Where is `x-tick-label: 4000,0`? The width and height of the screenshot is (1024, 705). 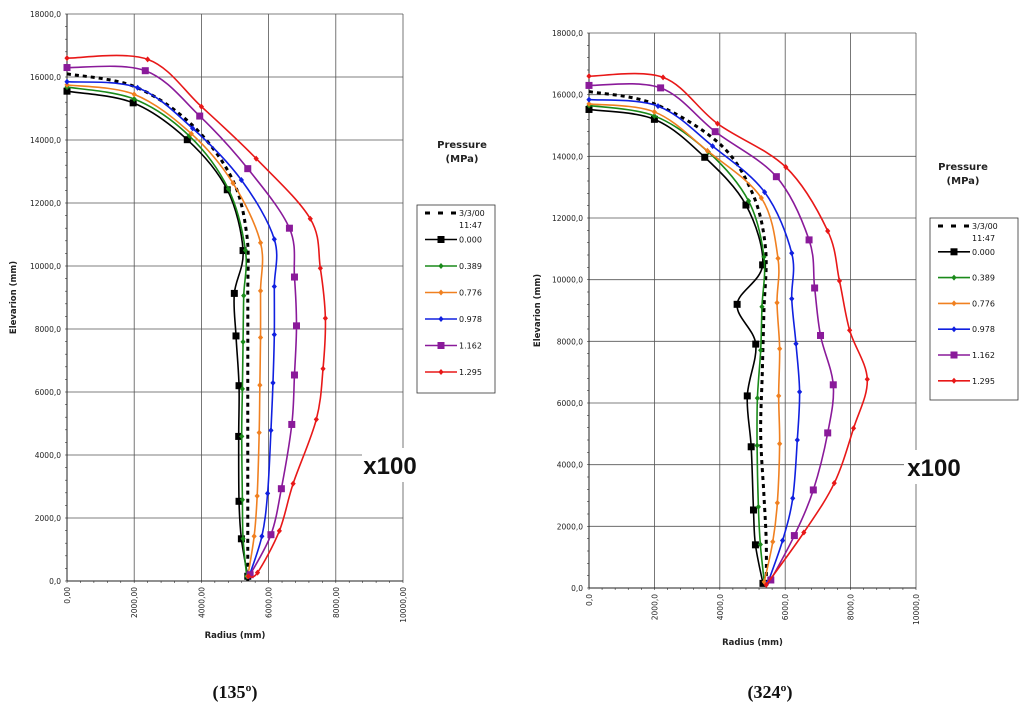
x-tick-label: 4000,0 is located at coordinates (720, 607).